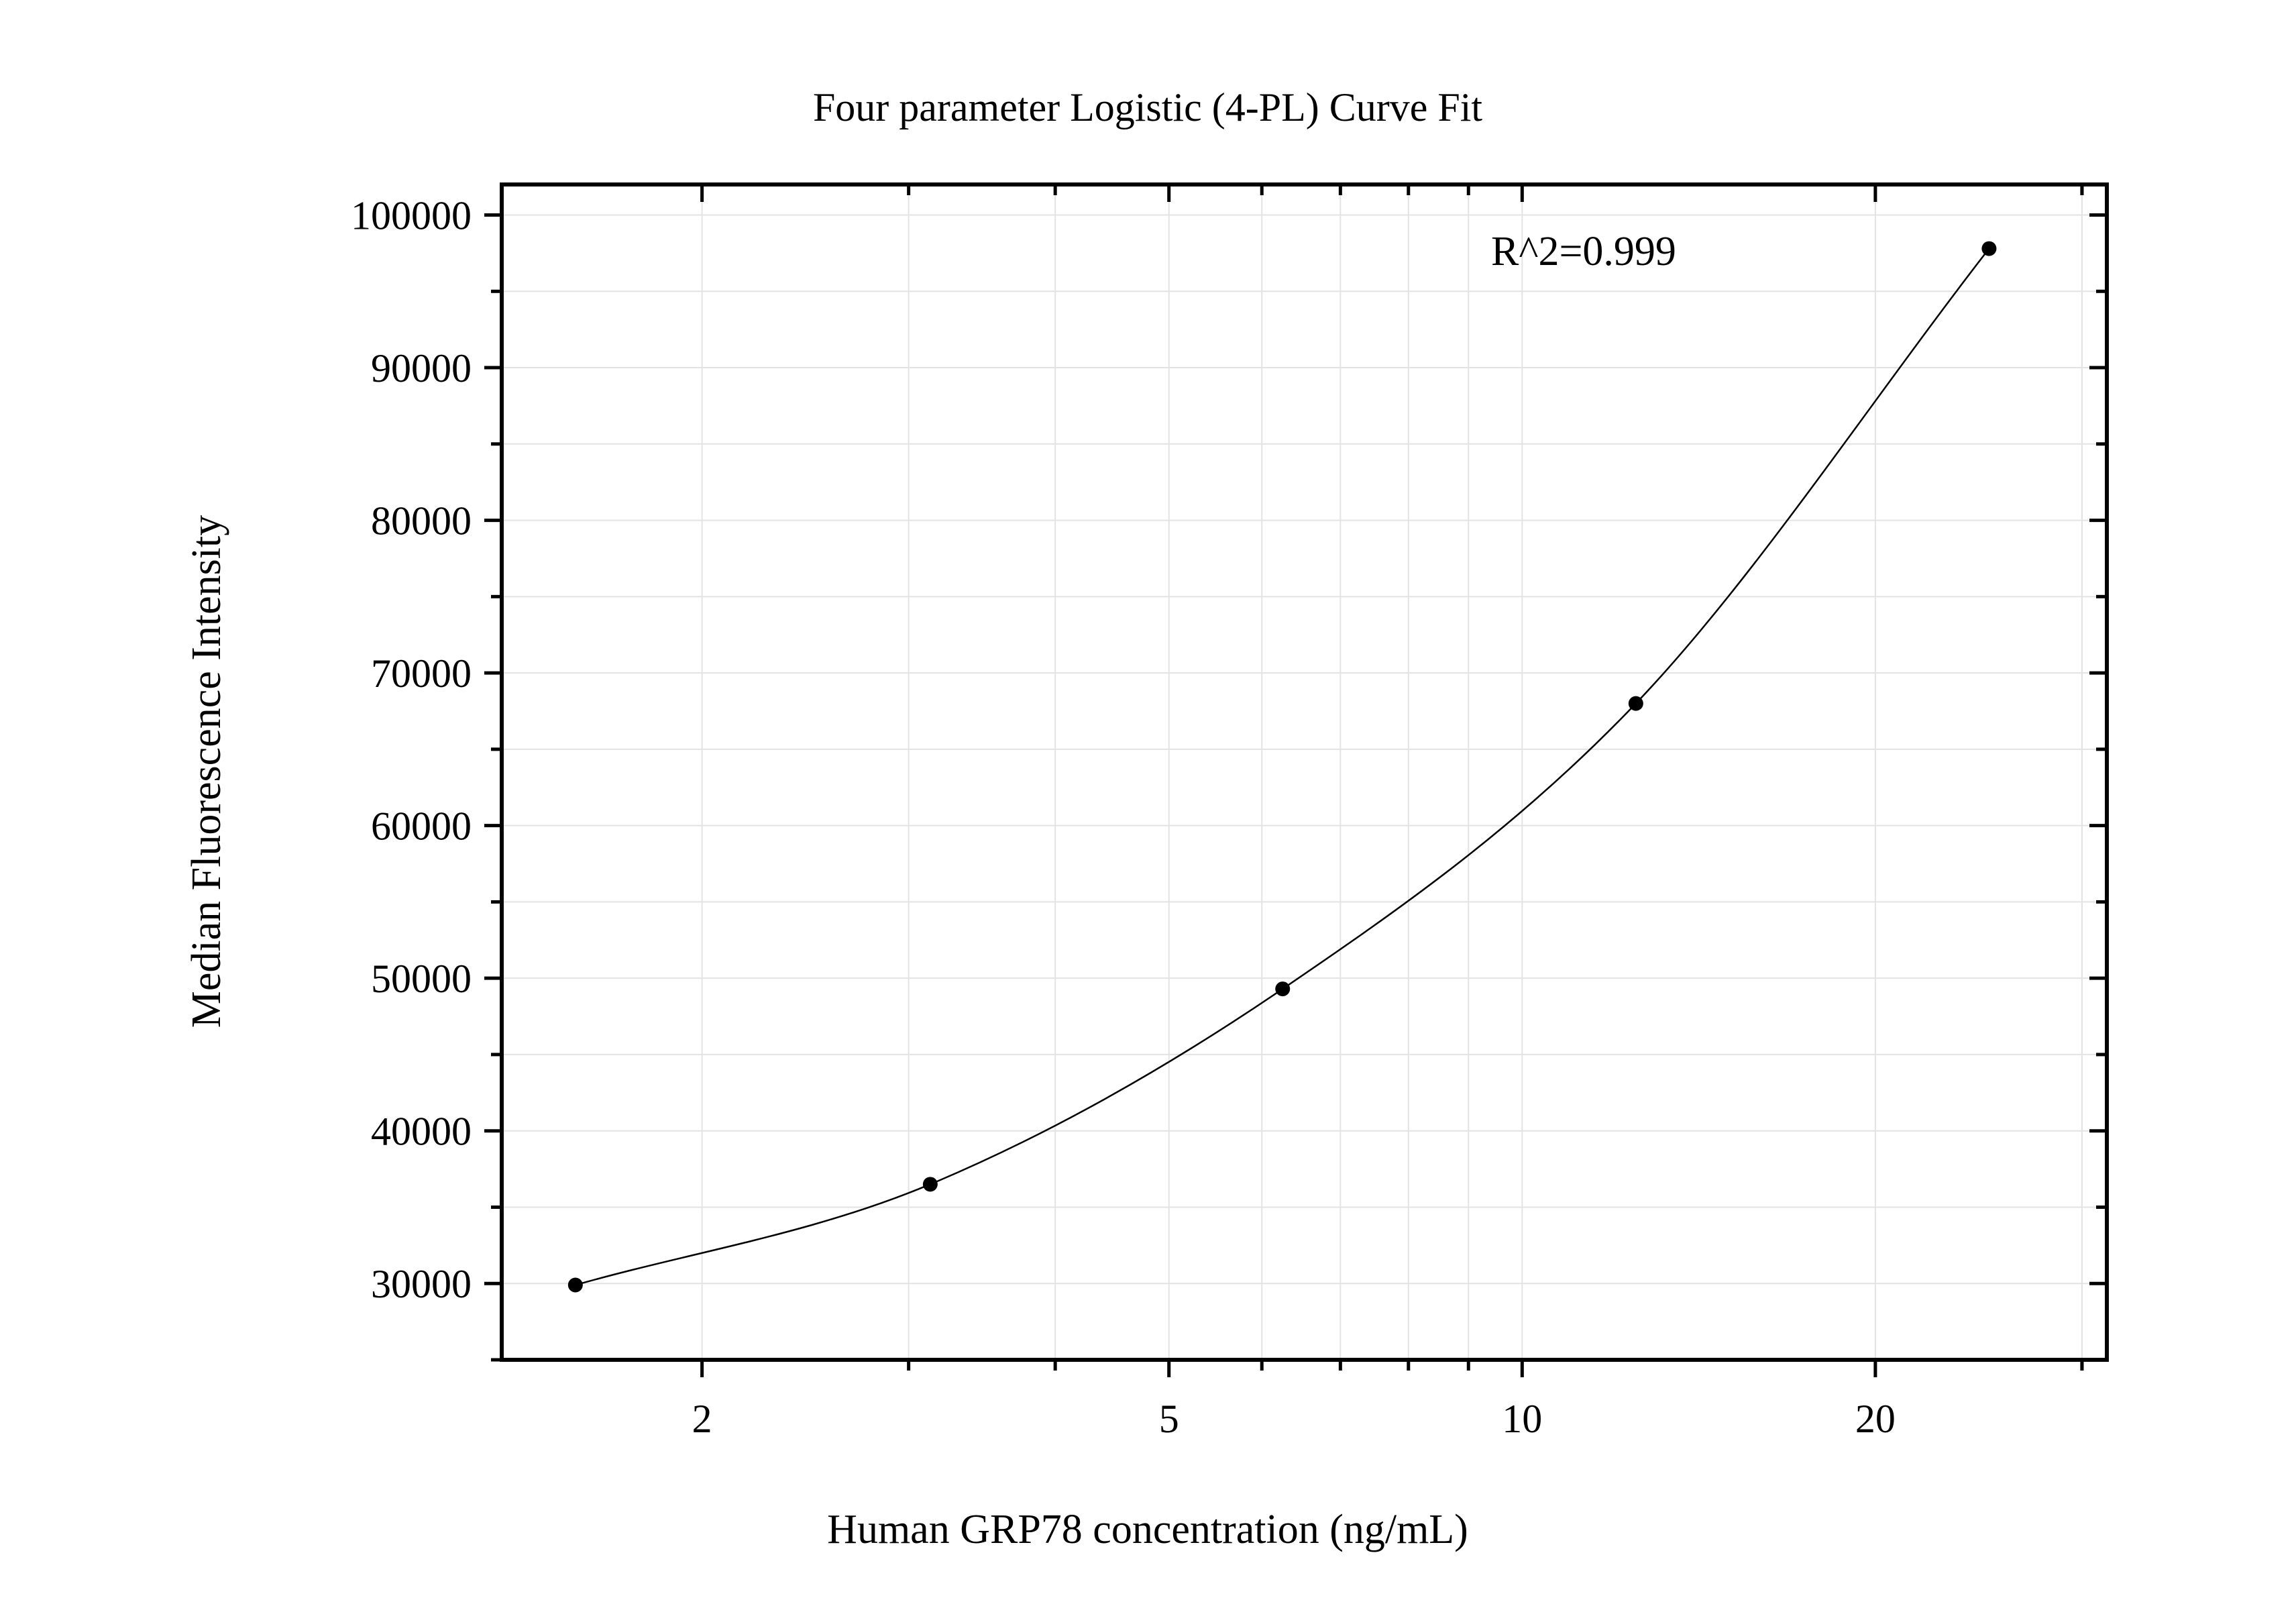 Image resolution: width=2296 pixels, height=1604 pixels. Describe the element at coordinates (1147, 107) in the screenshot. I see `chart-title: Four parameter Logistic (4-PL) Curve Fit` at that location.